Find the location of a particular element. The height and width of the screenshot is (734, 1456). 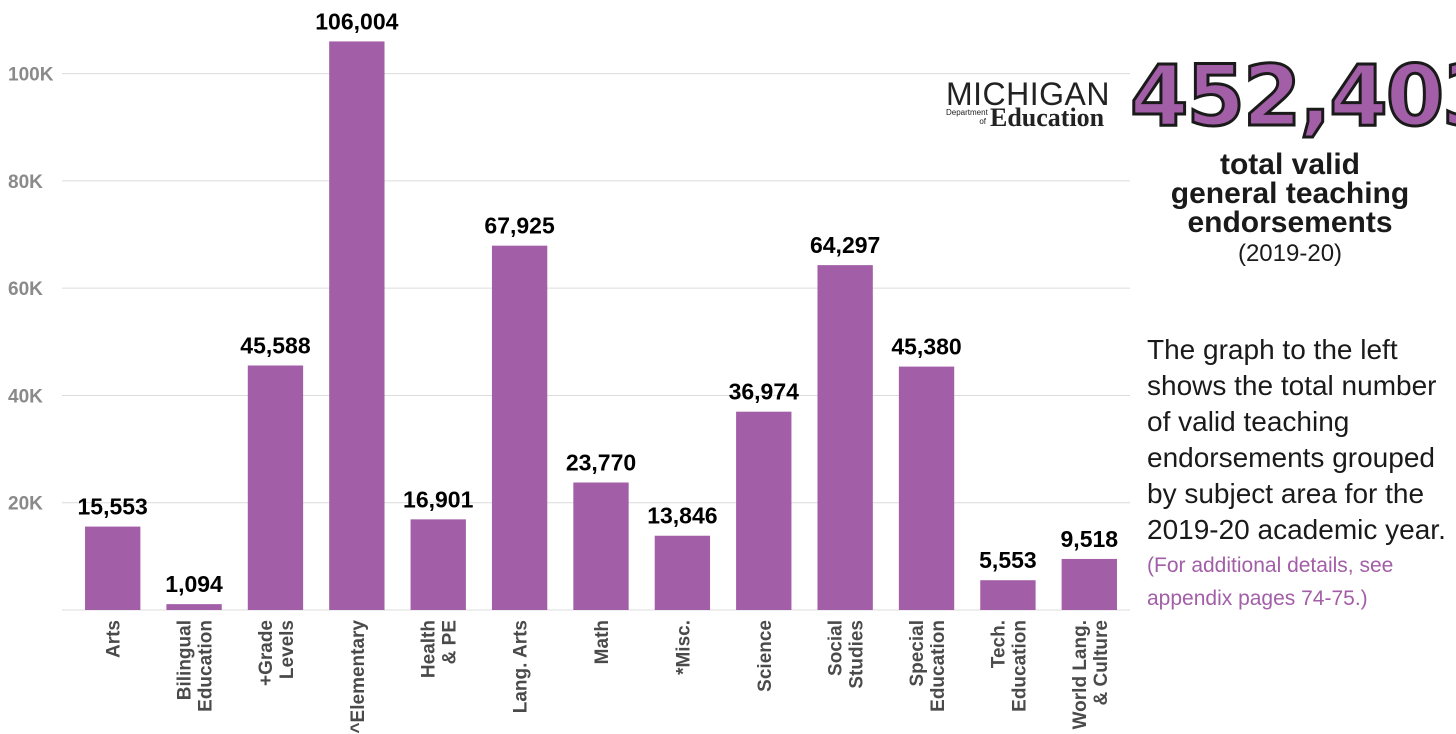

academic-year: (2019-20) is located at coordinates (1290, 253).